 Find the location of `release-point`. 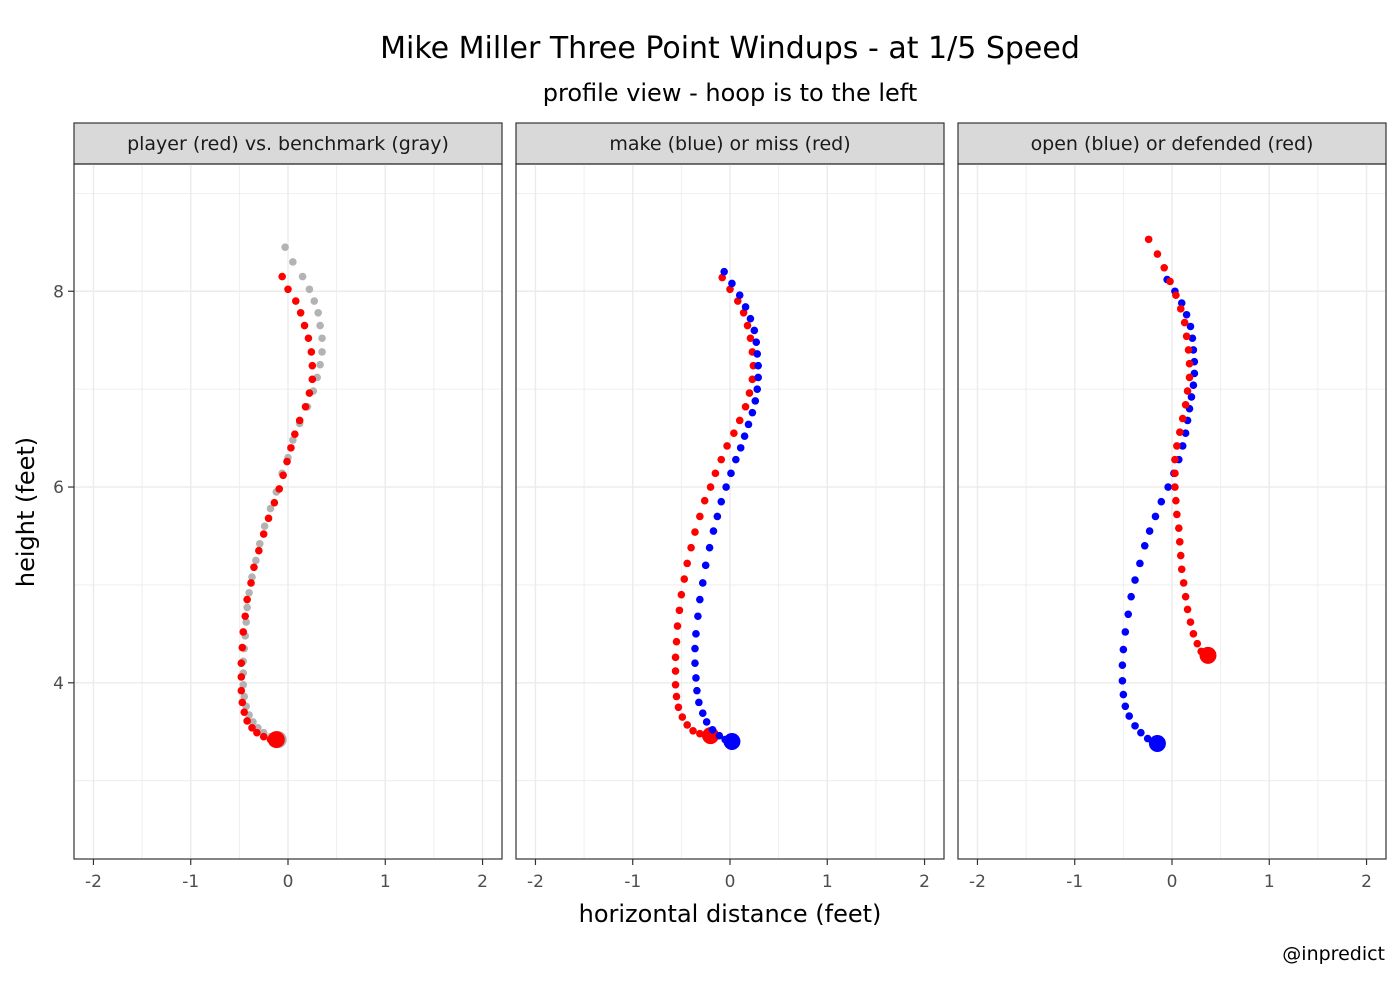

release-point is located at coordinates (732, 742).